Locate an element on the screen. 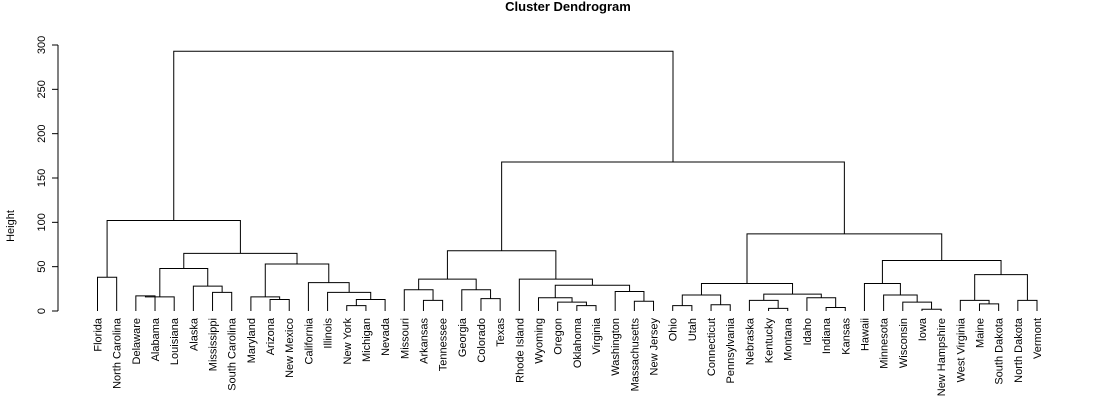  leaf-label: Oregon is located at coordinates (559, 336).